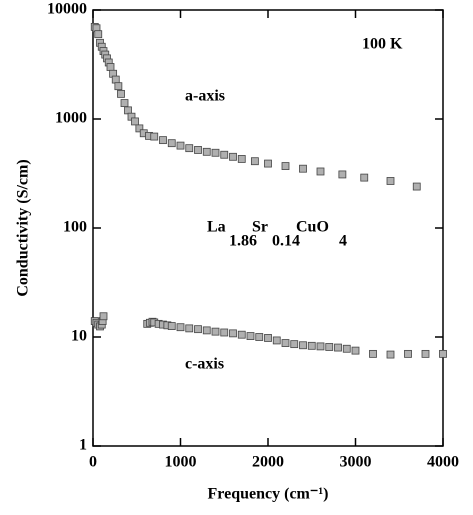  What do you see at coordinates (83, 445) in the screenshot?
I see `y-tick-label: 1` at bounding box center [83, 445].